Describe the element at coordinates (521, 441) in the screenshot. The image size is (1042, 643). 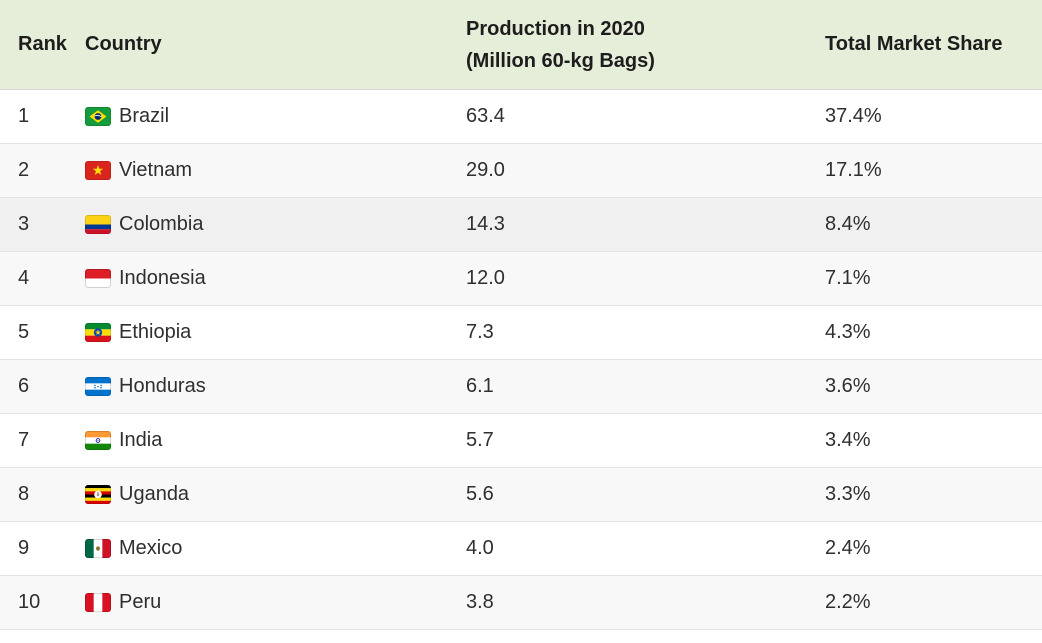
I see `table-row-india: 7 India 5.7 3.4%` at that location.